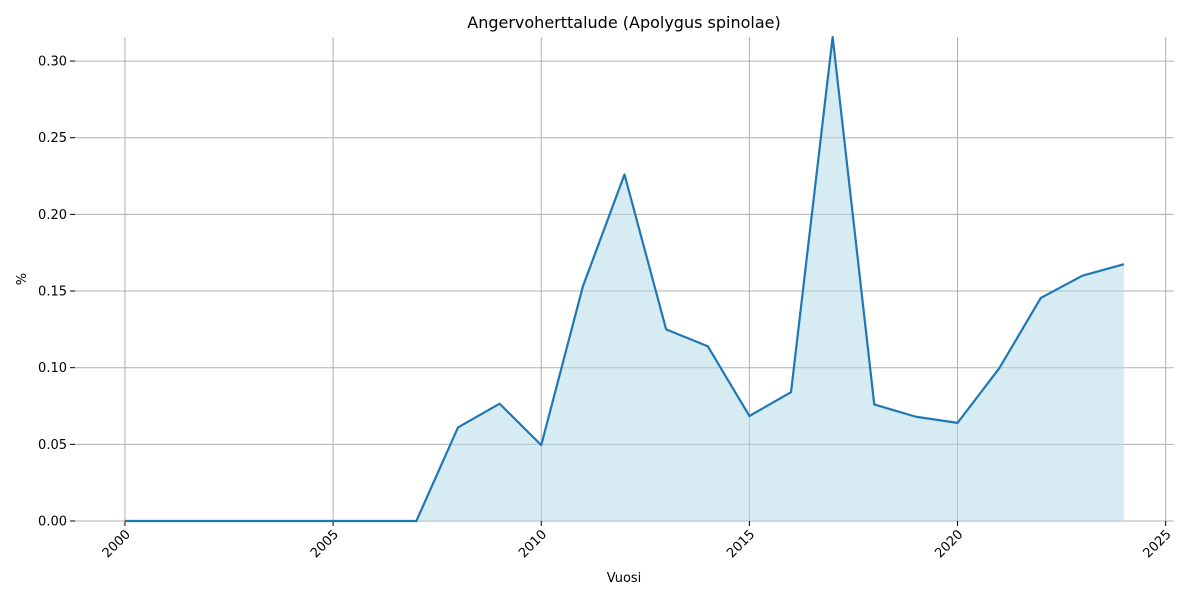 The height and width of the screenshot is (600, 1200). What do you see at coordinates (623, 22) in the screenshot?
I see `chart-title: Angervoherttalude (Apolygus spinolae)` at bounding box center [623, 22].